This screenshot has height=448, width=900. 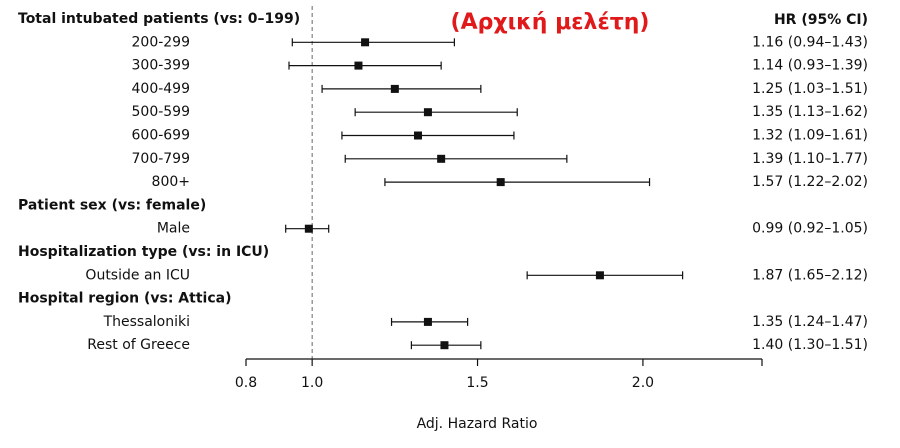 What do you see at coordinates (821, 20) in the screenshot?
I see `ci-column-header: HR (95% CI)` at bounding box center [821, 20].